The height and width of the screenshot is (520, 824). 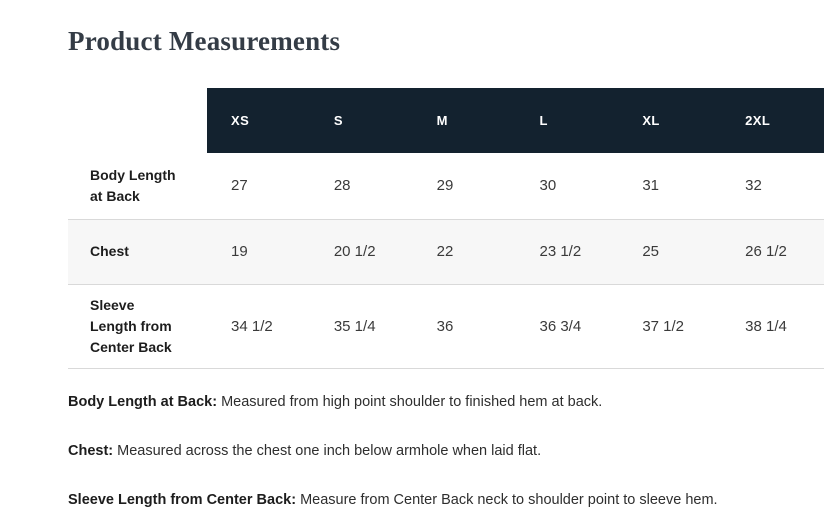 What do you see at coordinates (464, 251) in the screenshot?
I see `measurement-value-cell: 22` at bounding box center [464, 251].